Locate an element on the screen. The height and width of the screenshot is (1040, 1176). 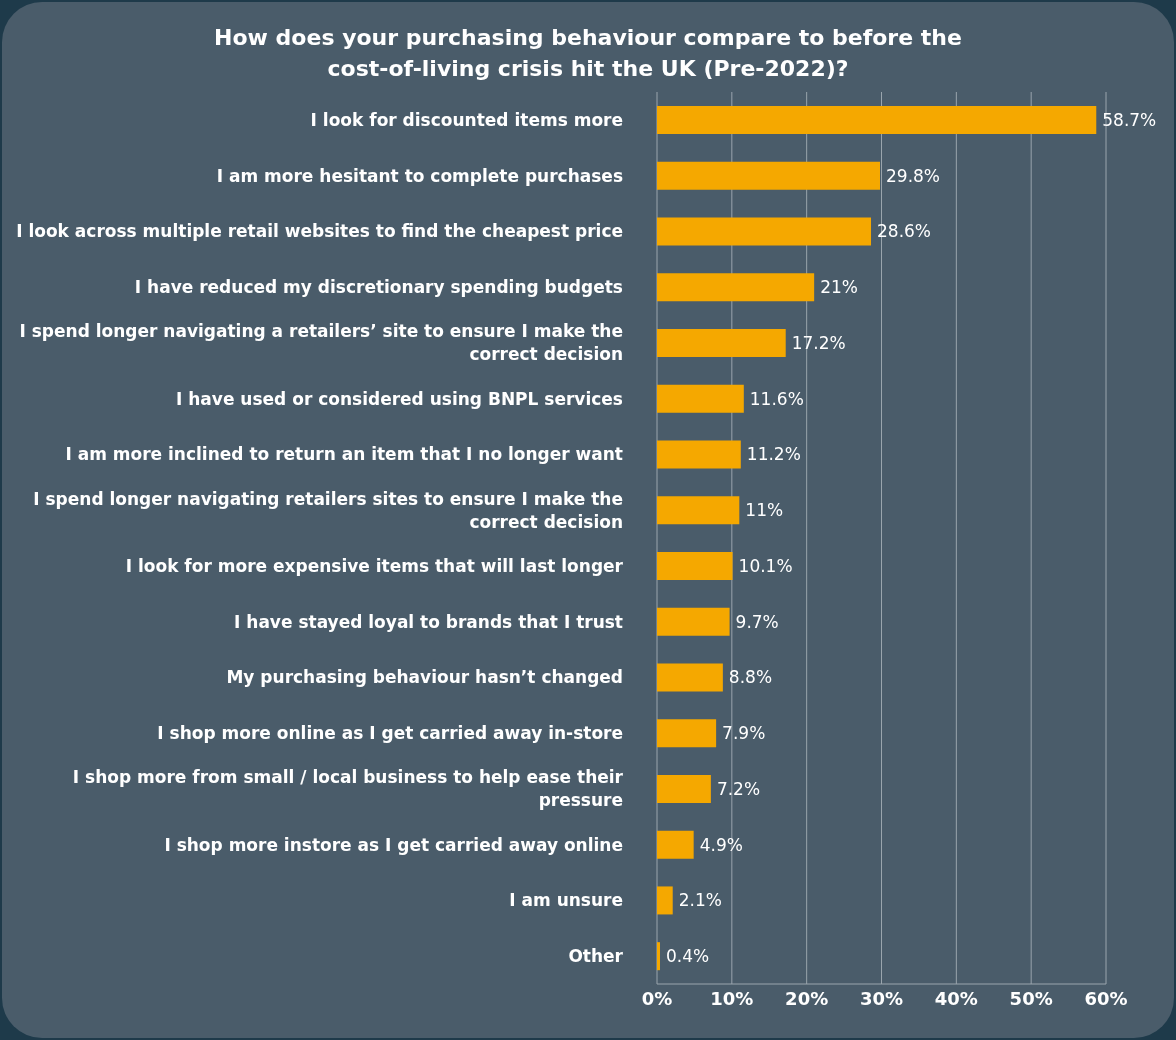
data-label: 29.8% is located at coordinates (913, 175).